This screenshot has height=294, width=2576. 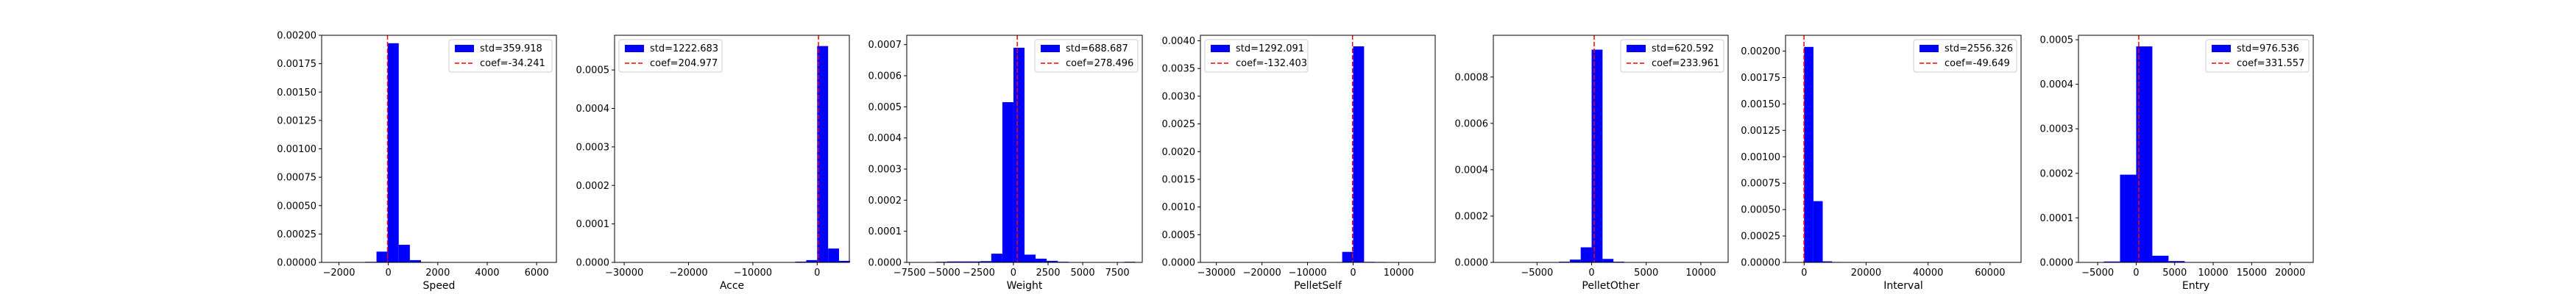 What do you see at coordinates (1270, 48) in the screenshot?
I see `legend-bar-label: std=1292.091` at bounding box center [1270, 48].